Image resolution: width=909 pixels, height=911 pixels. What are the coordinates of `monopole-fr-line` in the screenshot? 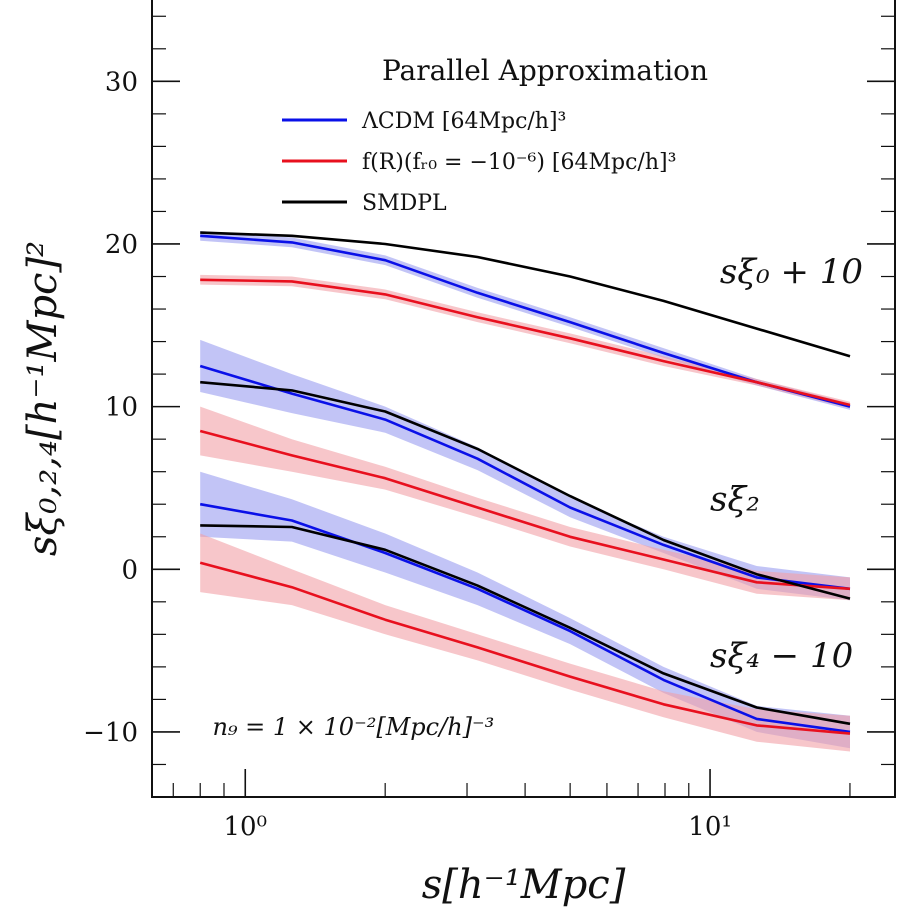 It's located at (525, 342).